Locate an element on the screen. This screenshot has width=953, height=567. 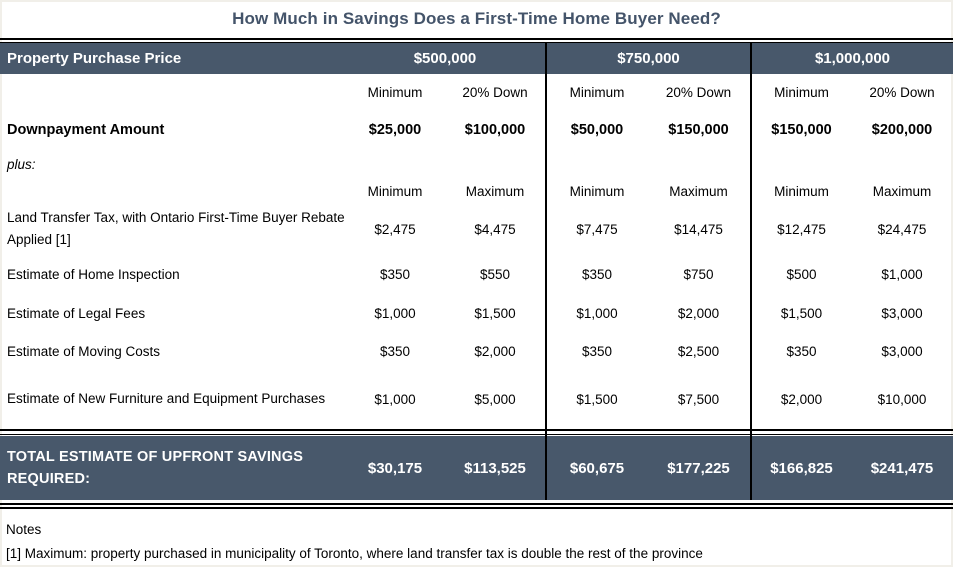
row-label: Downpayment Amount is located at coordinates (86, 130).